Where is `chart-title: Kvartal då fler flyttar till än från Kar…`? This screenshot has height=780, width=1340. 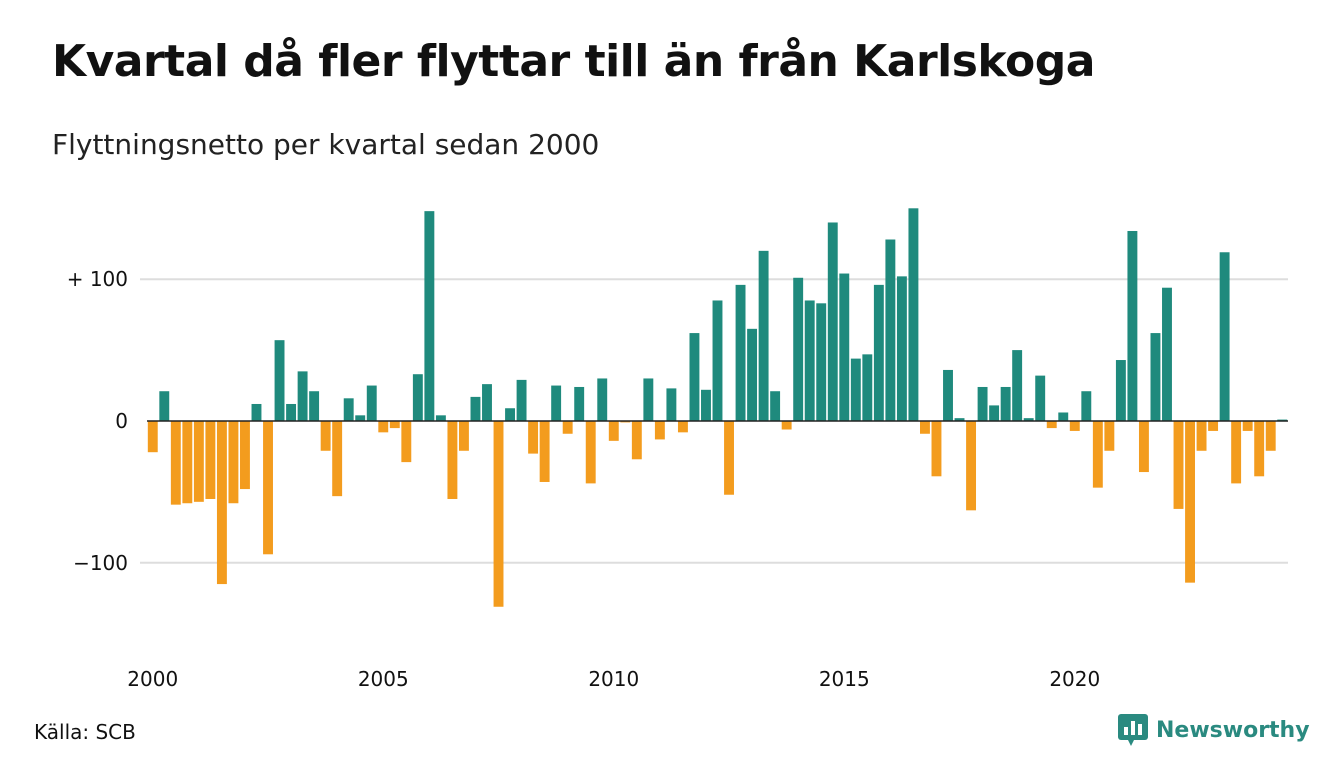
chart-title: Kvartal då fler flyttar till än från Kar… is located at coordinates (573, 61).